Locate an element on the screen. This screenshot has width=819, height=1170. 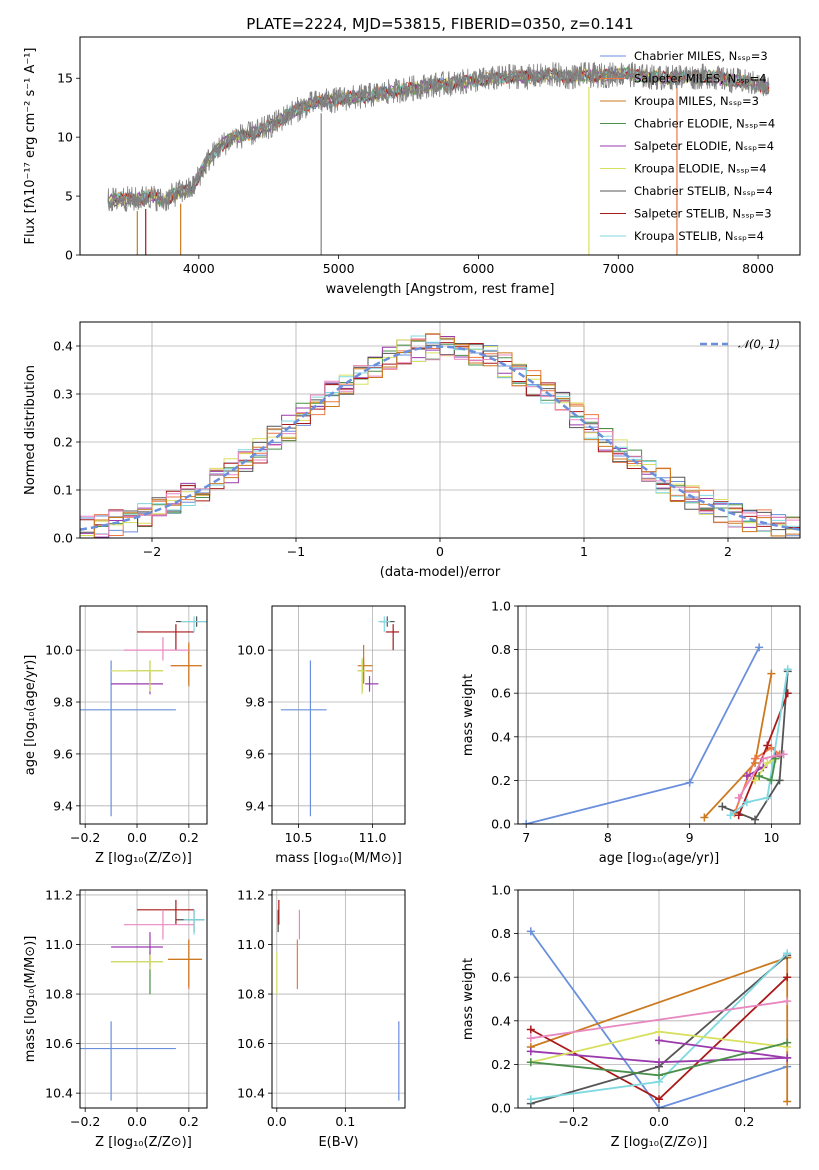
y-tick-label: 10.0 is located at coordinates (251, 650).